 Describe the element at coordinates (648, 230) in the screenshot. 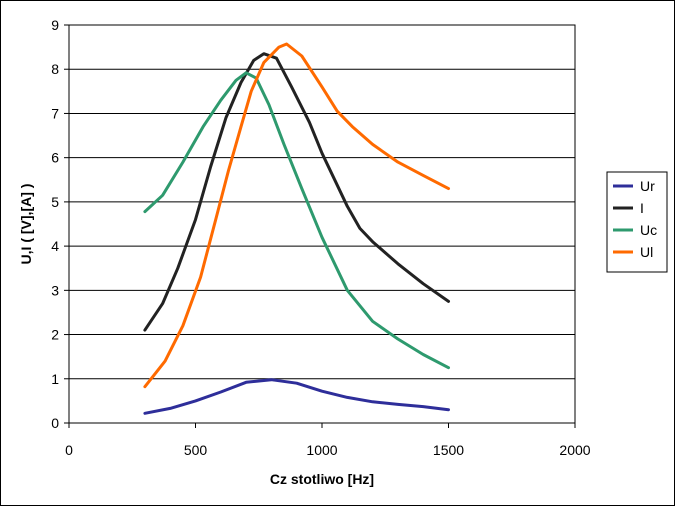

I see `legend-label-uc: Uc` at that location.